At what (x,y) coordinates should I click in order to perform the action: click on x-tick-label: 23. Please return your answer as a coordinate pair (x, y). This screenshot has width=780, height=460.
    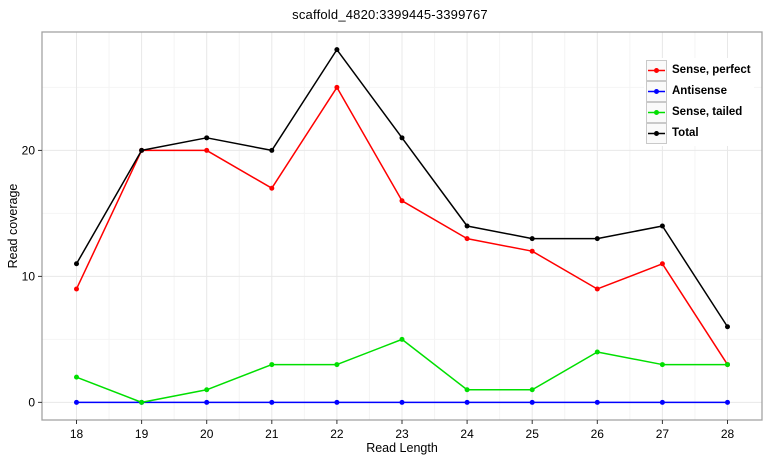
    Looking at the image, I should click on (402, 434).